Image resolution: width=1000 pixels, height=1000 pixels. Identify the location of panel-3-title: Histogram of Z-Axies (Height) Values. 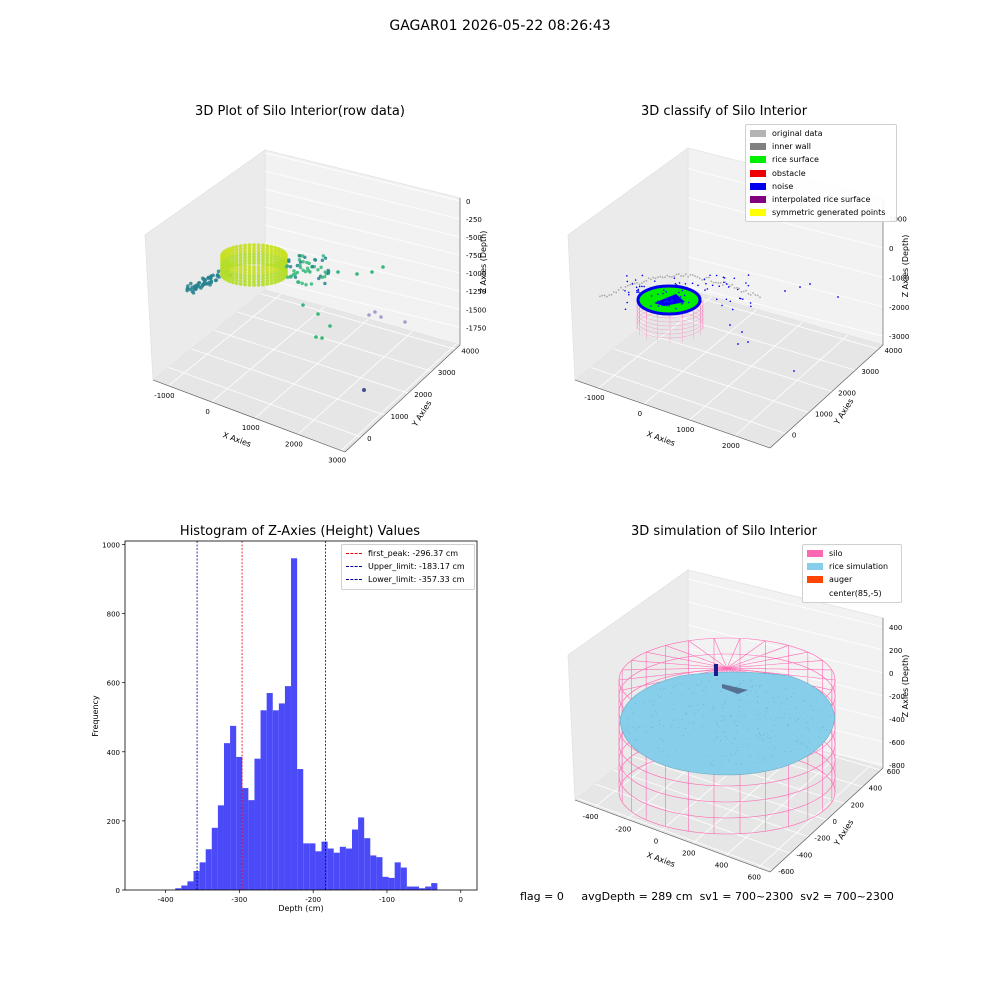
(300, 531).